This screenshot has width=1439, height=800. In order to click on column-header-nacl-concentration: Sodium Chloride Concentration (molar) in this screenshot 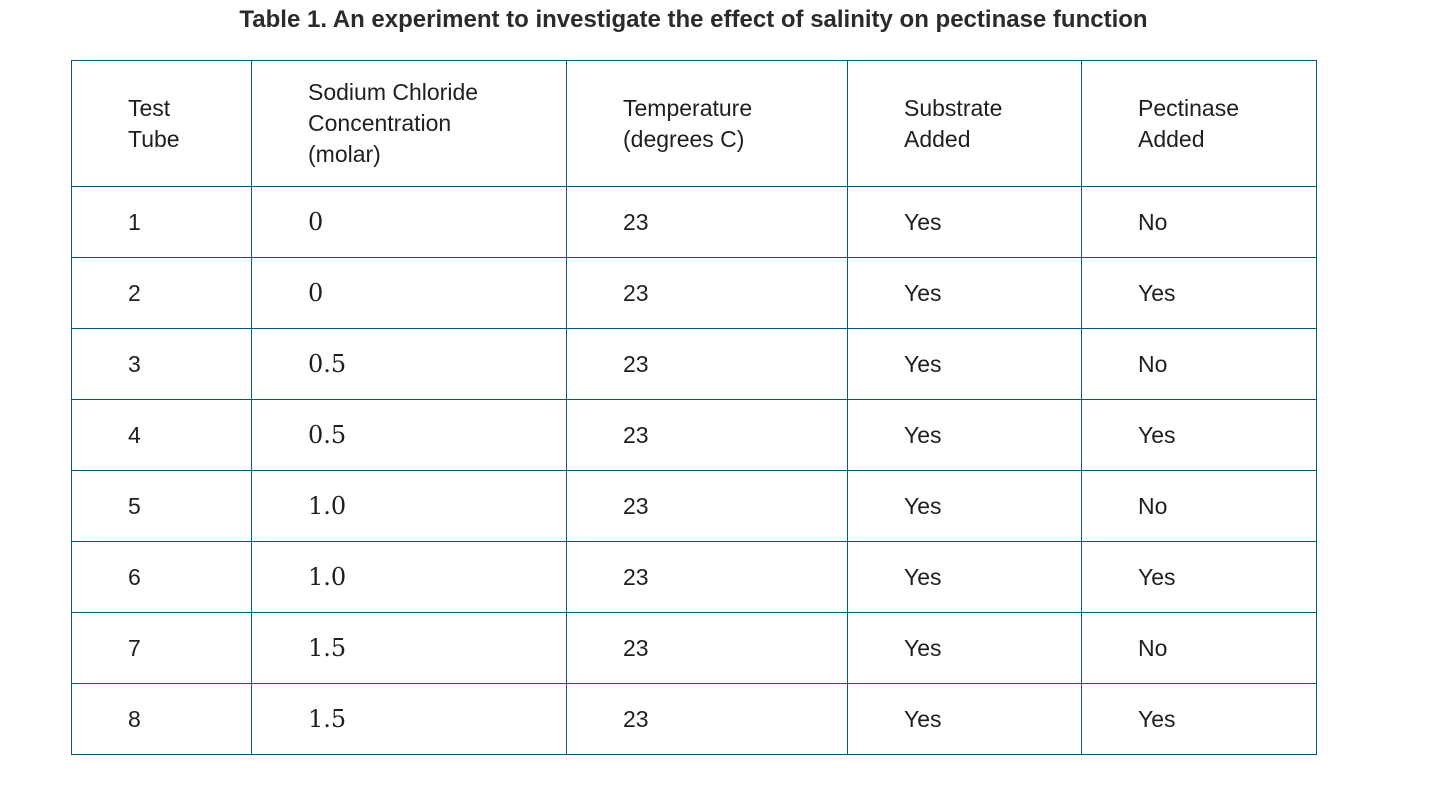, I will do `click(409, 123)`.